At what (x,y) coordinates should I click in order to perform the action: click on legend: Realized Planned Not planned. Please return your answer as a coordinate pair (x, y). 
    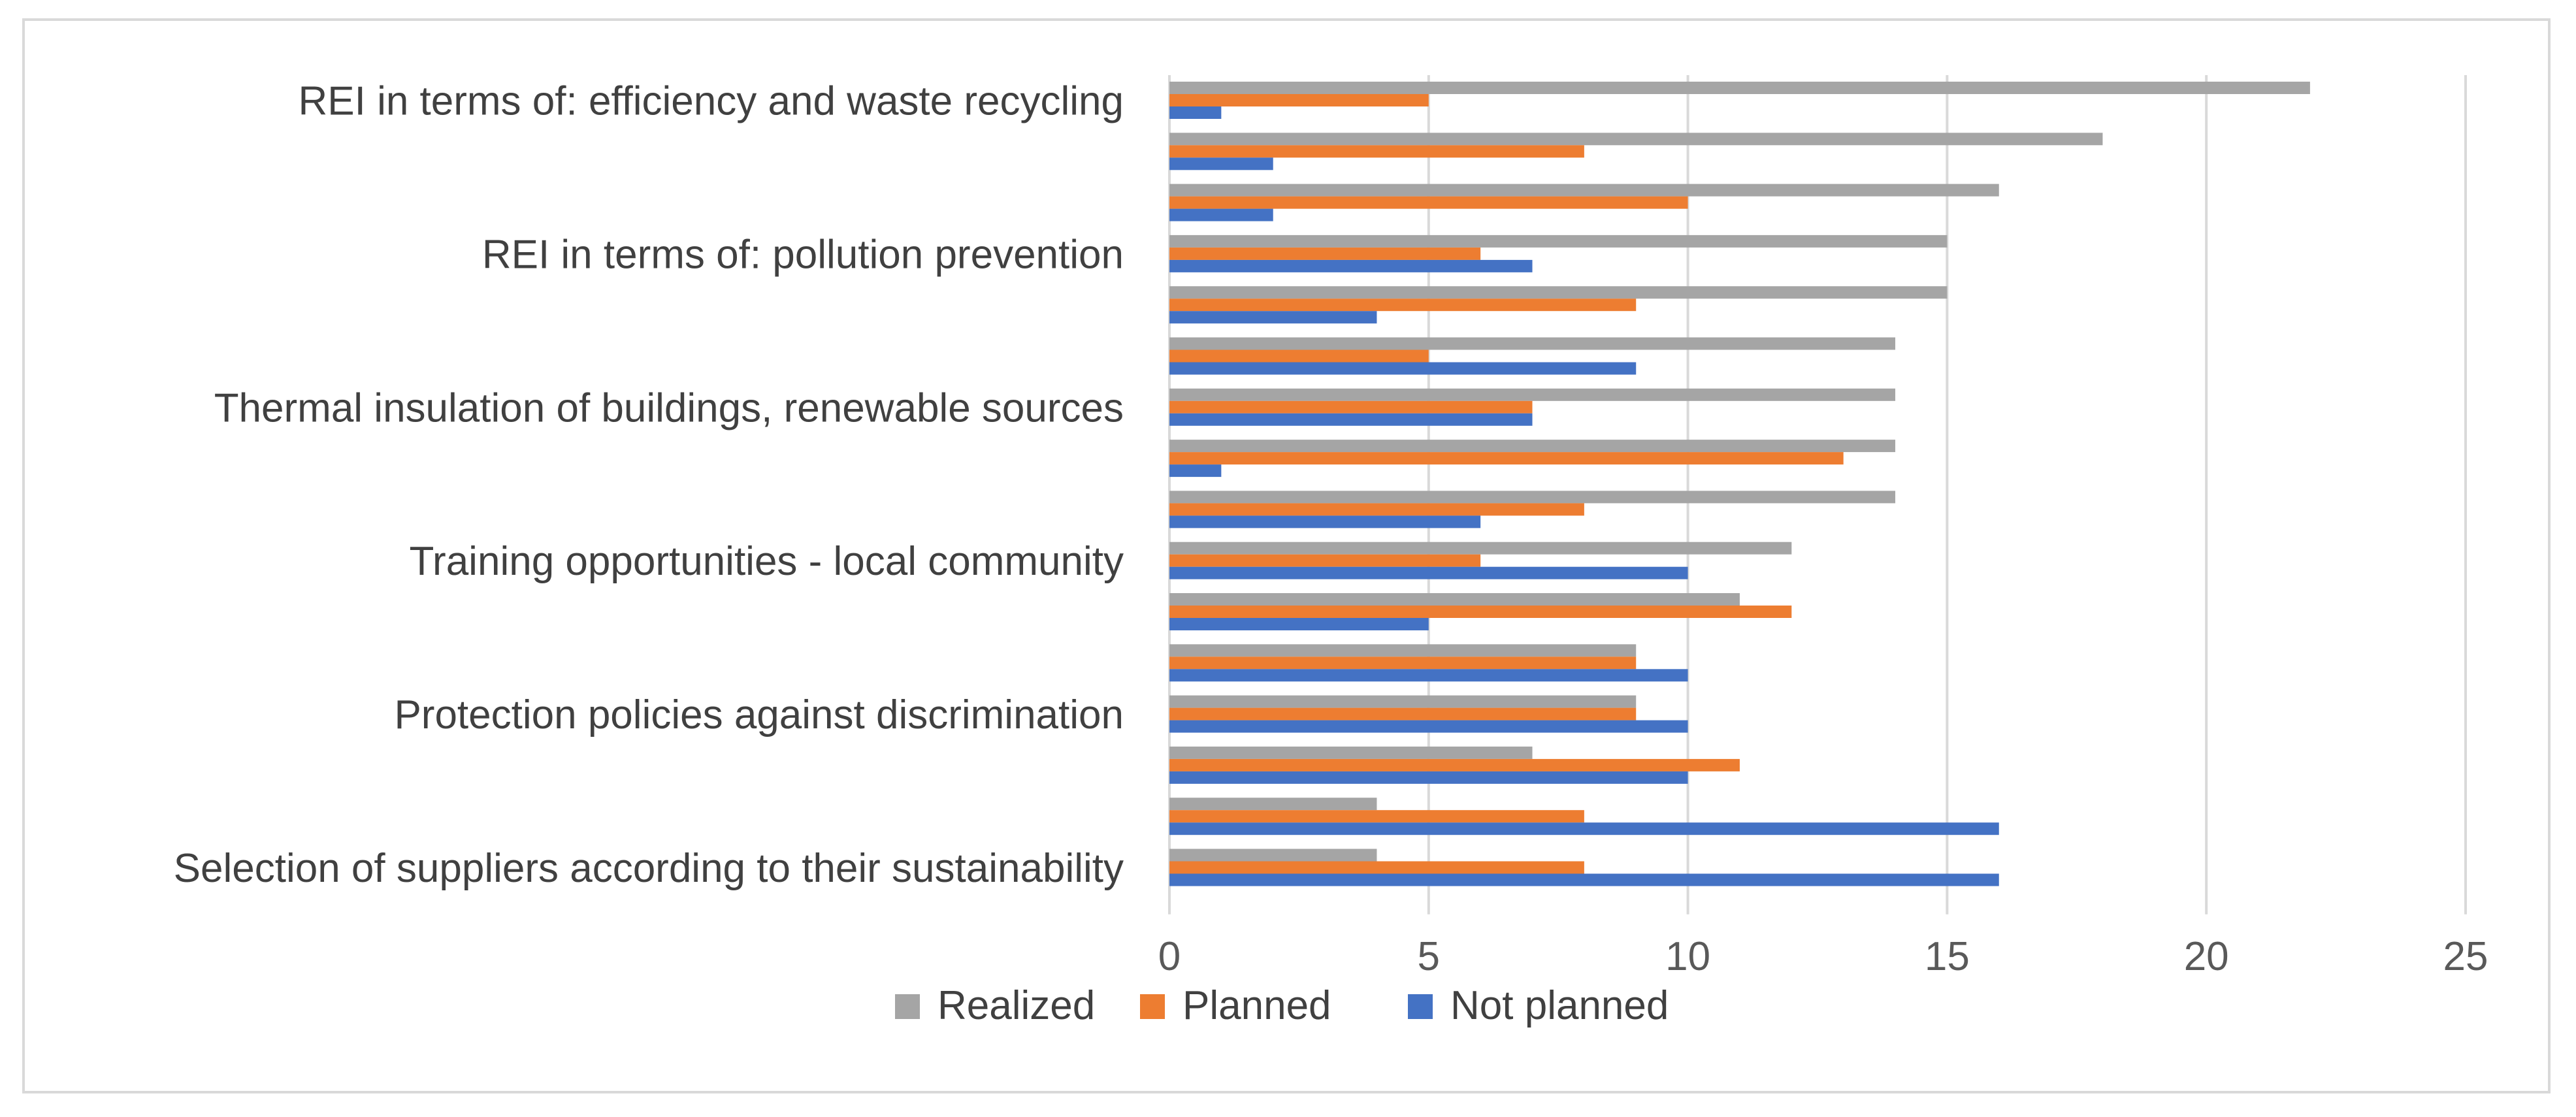
    Looking at the image, I should click on (1282, 1006).